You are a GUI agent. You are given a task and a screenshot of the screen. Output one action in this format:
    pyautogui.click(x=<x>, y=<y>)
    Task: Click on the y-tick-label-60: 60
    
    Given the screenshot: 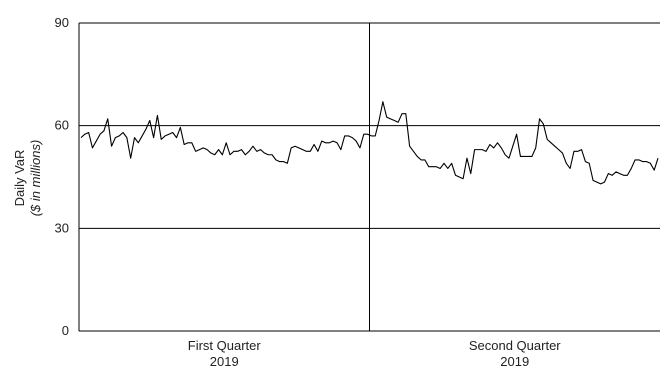 What is the action you would take?
    pyautogui.click(x=62, y=125)
    